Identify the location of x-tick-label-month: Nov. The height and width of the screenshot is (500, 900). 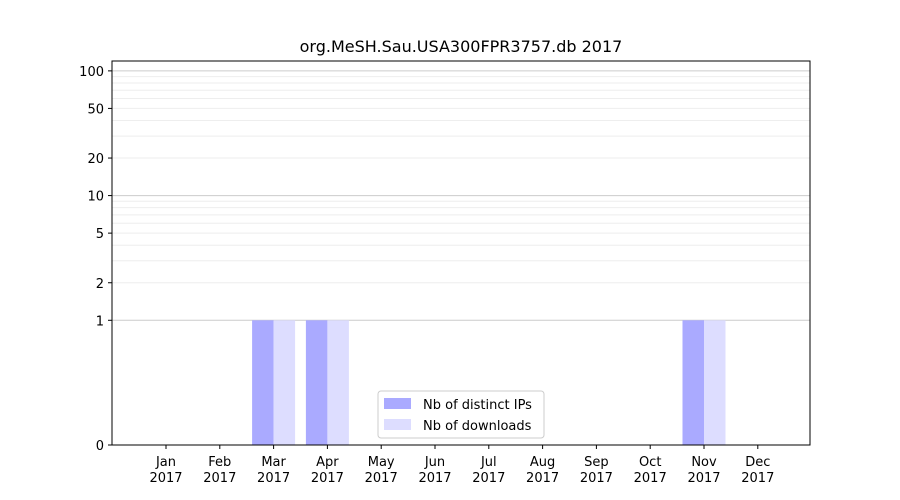
(704, 462).